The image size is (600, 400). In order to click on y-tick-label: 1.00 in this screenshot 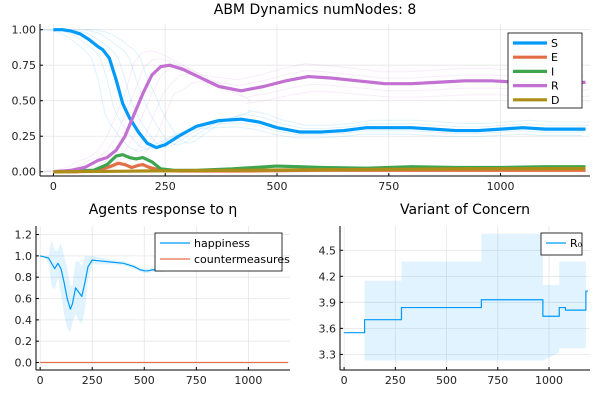, I will do `click(24, 30)`.